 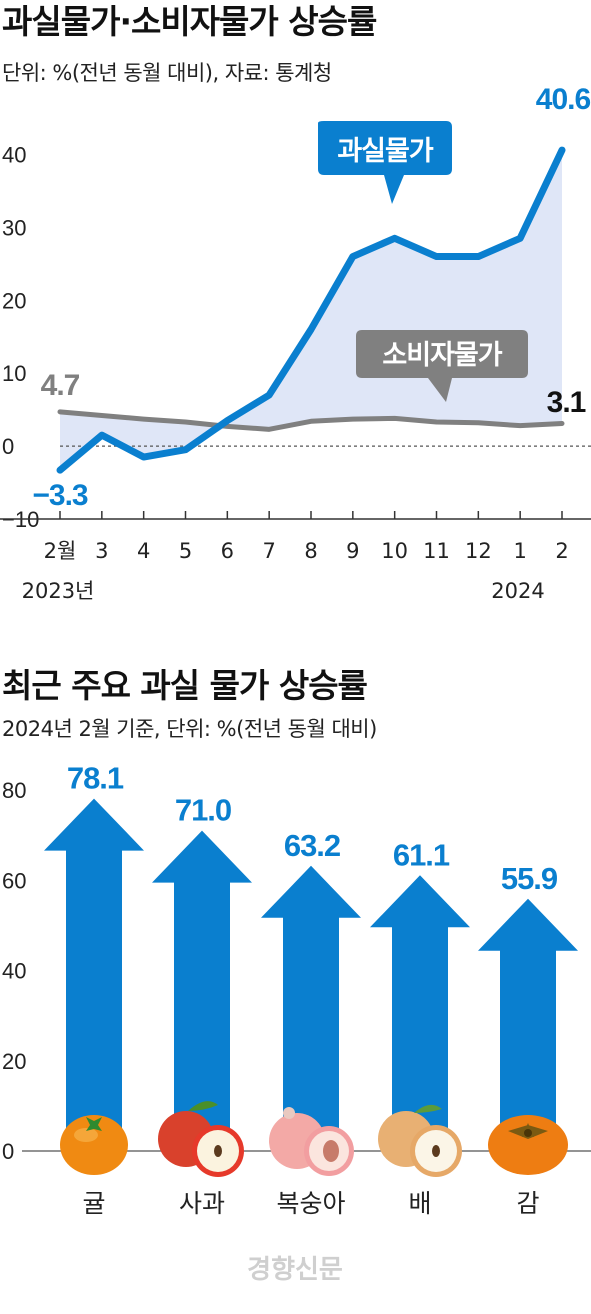 I want to click on chart2-title: 최근 주요 과실 물가 상승률, so click(x=185, y=685).